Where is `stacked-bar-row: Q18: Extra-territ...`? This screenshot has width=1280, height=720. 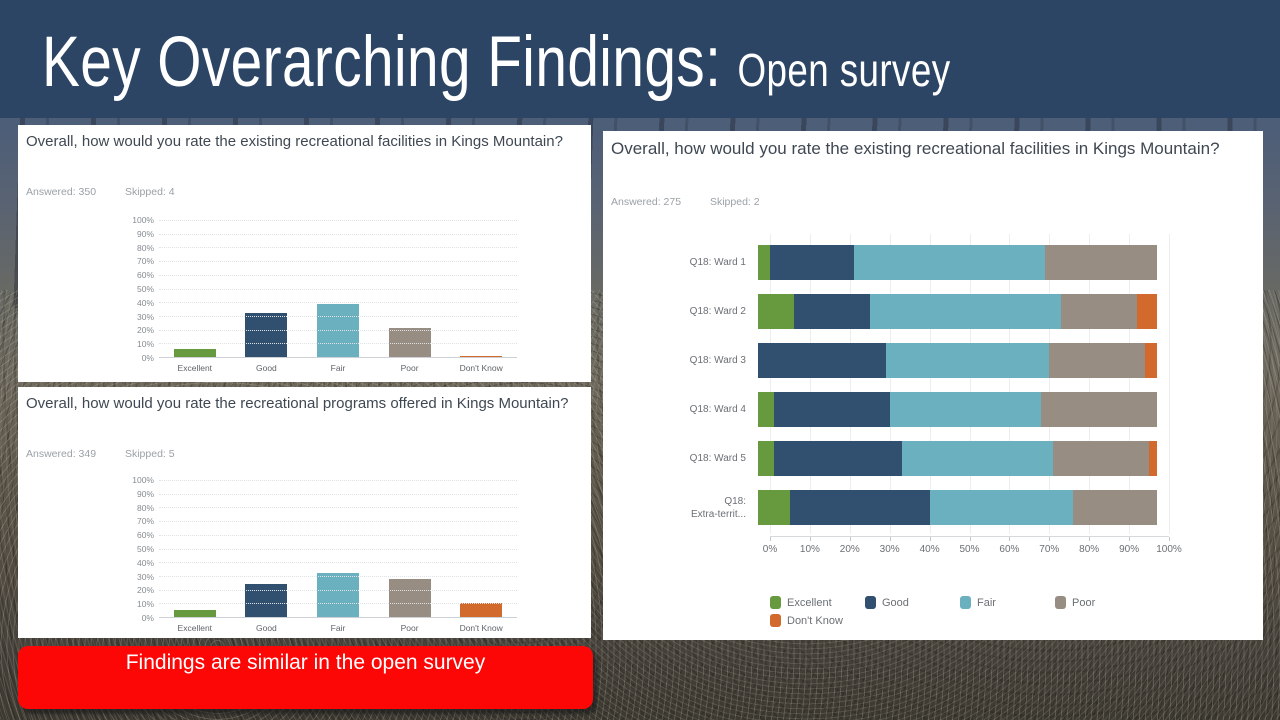 stacked-bar-row: Q18: Extra-territ... is located at coordinates (890, 507).